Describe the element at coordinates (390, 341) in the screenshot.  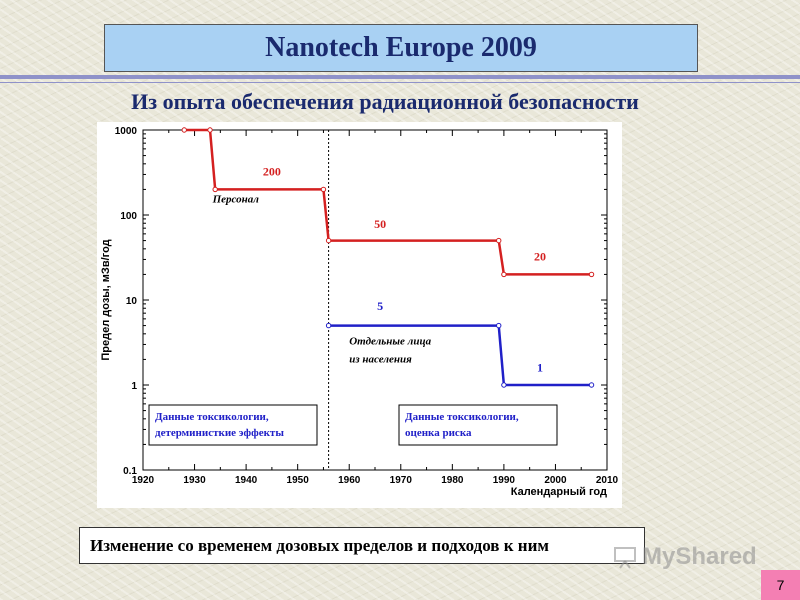
I see `series-label-public-line1: Отдельные лица` at that location.